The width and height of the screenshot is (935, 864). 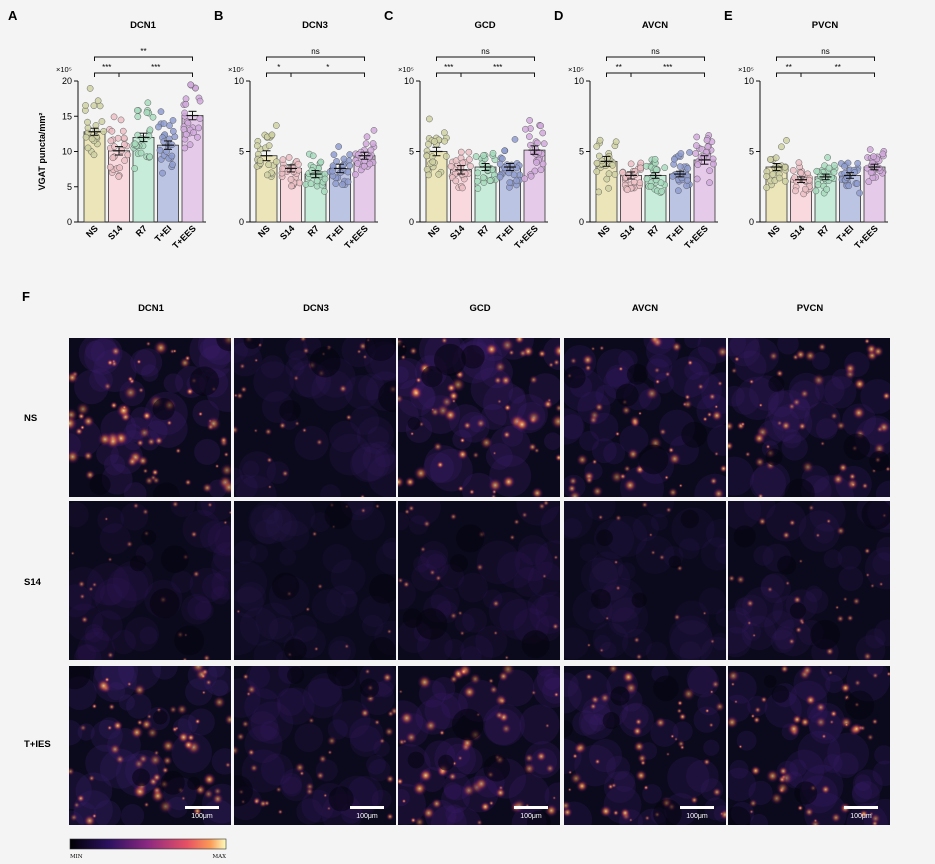 What do you see at coordinates (448, 67) in the screenshot?
I see `significance-label: ***` at bounding box center [448, 67].